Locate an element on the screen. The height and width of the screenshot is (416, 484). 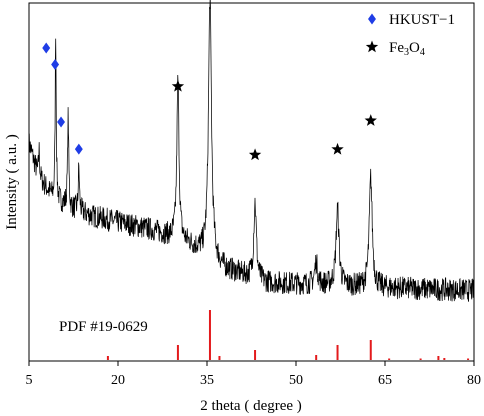
x-tick-label: 35 is located at coordinates (207, 380).